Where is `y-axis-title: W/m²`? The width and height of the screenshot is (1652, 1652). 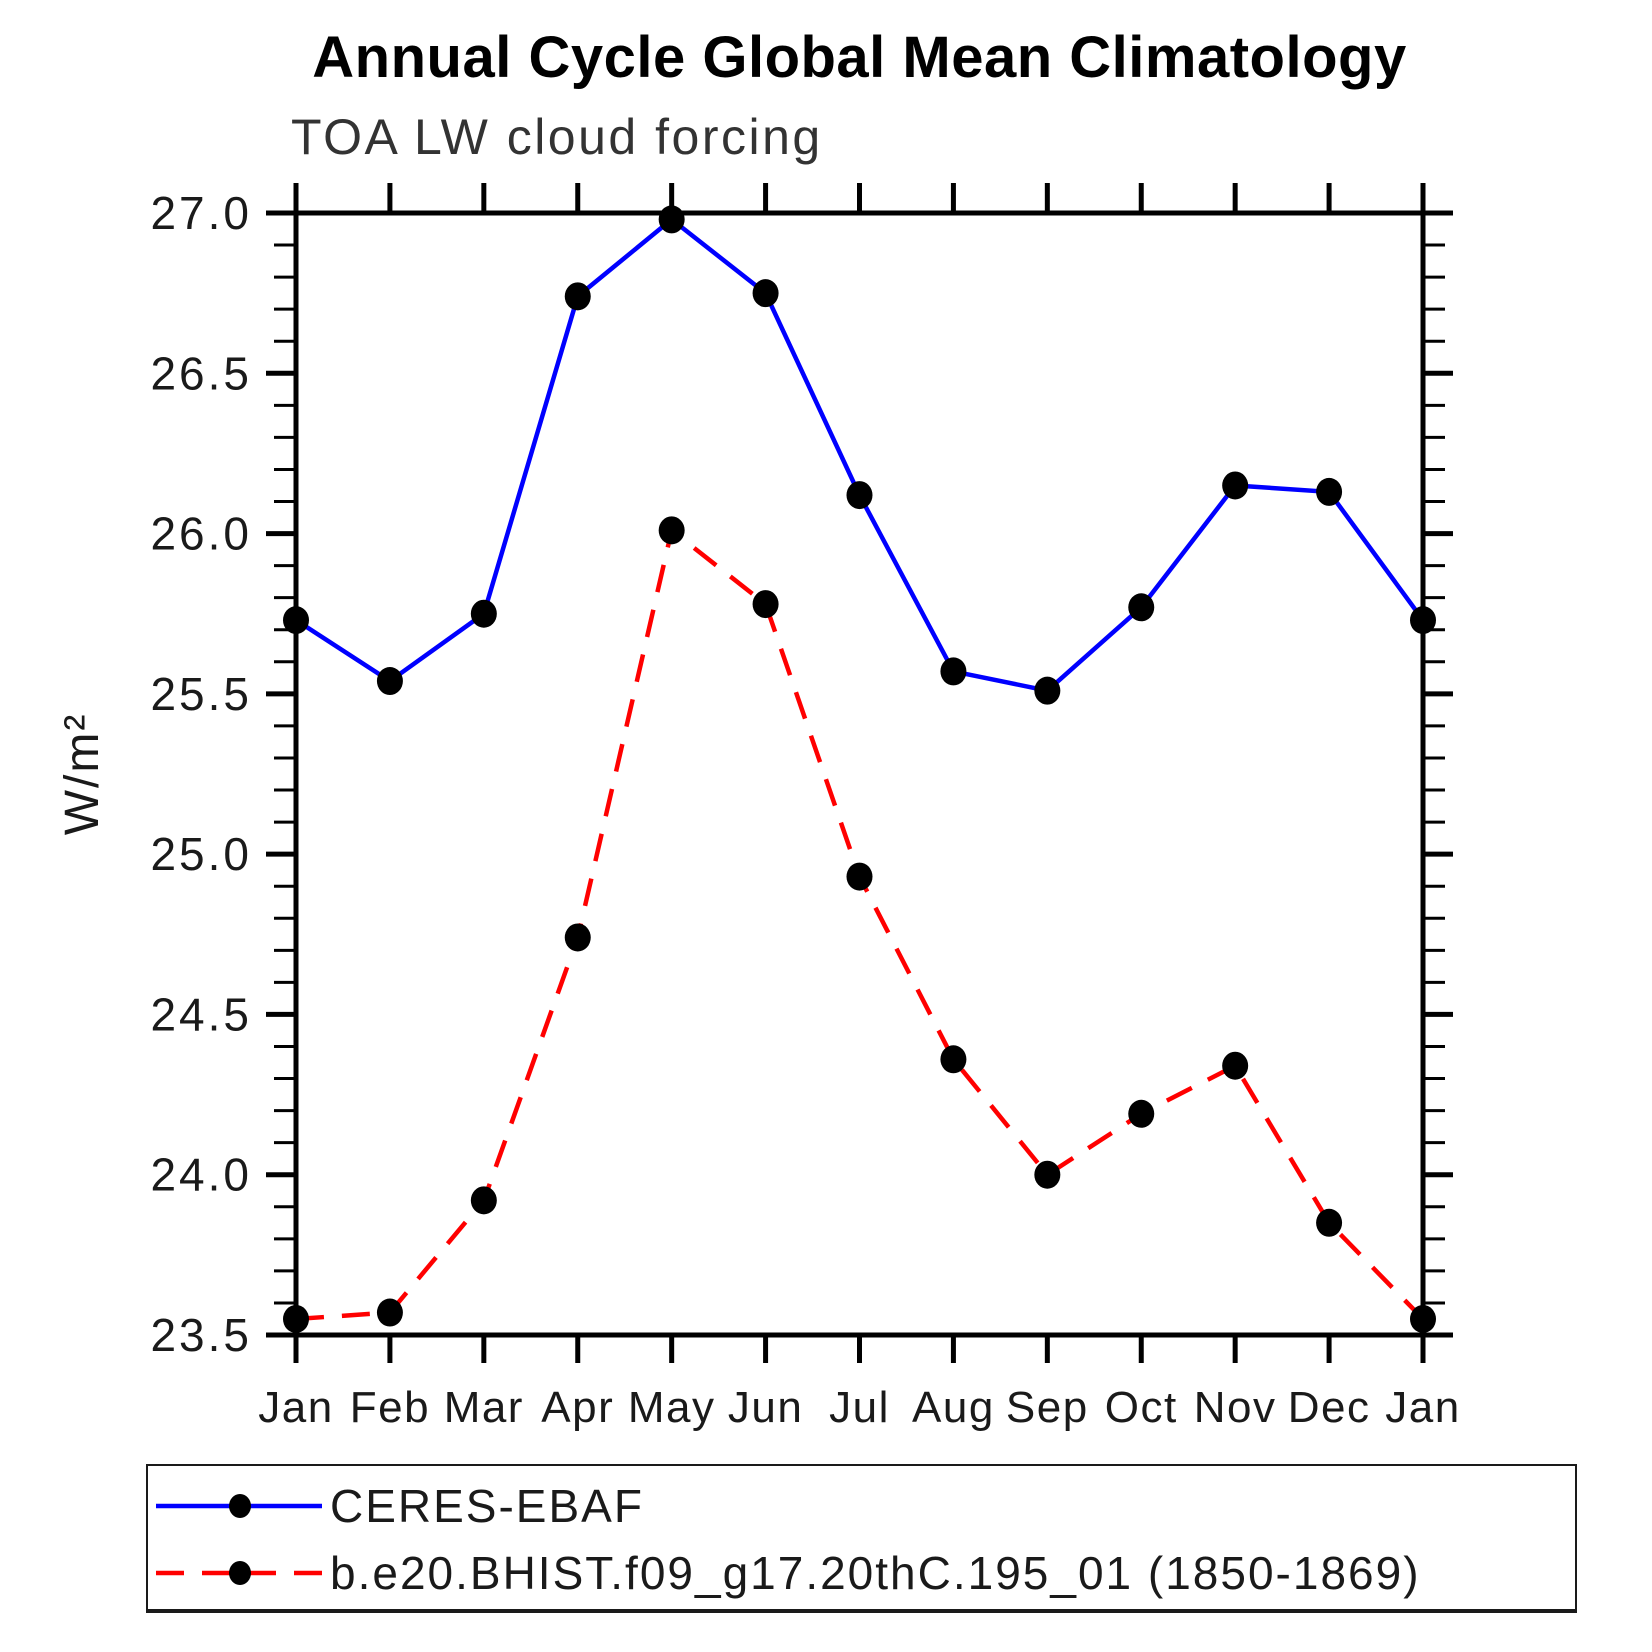
y-axis-title: W/m² is located at coordinates (82, 774).